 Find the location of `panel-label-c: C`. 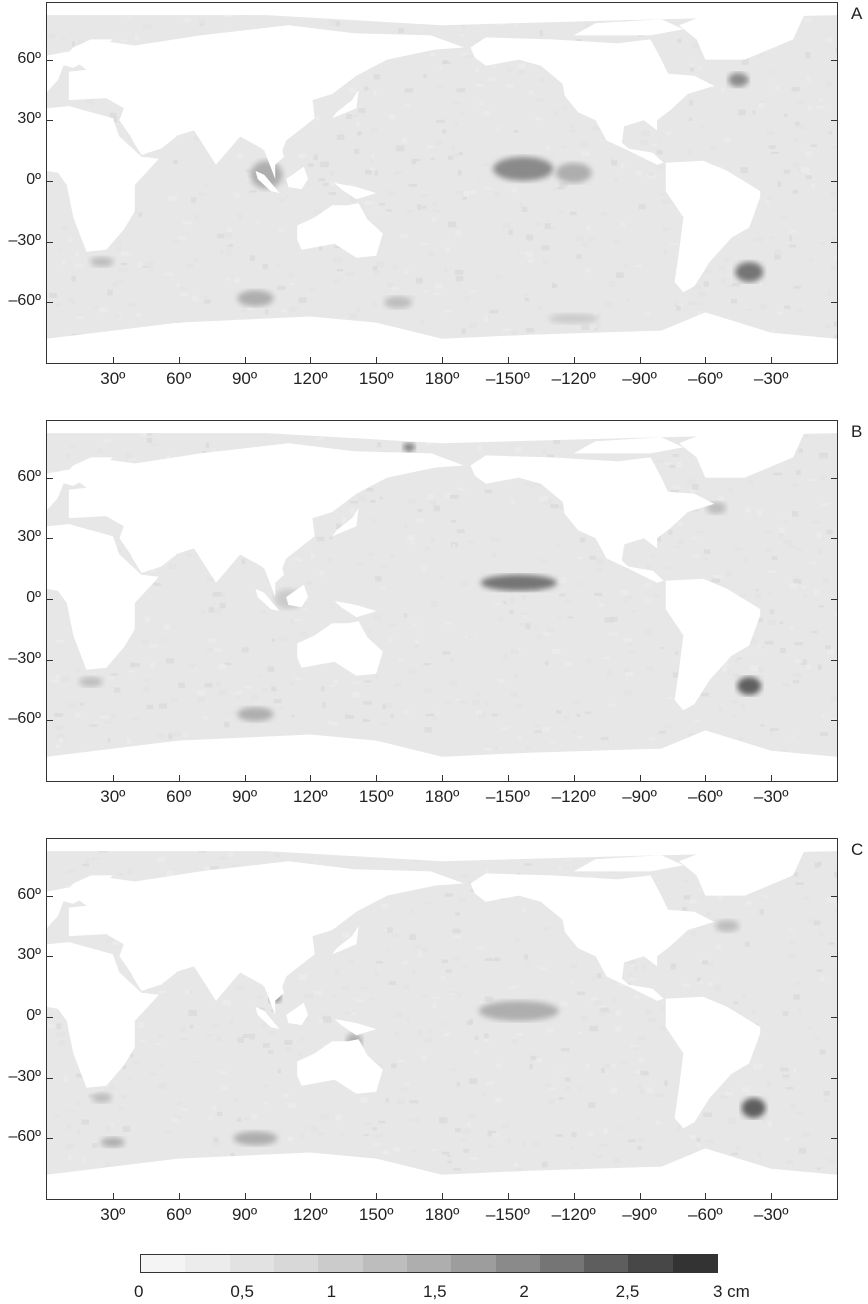

panel-label-c: C is located at coordinates (857, 849).